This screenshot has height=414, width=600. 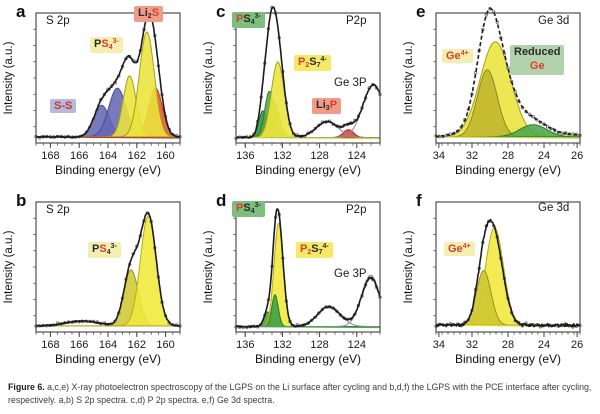 I want to click on component-line-ge3p-hump2, so click(x=308, y=300).